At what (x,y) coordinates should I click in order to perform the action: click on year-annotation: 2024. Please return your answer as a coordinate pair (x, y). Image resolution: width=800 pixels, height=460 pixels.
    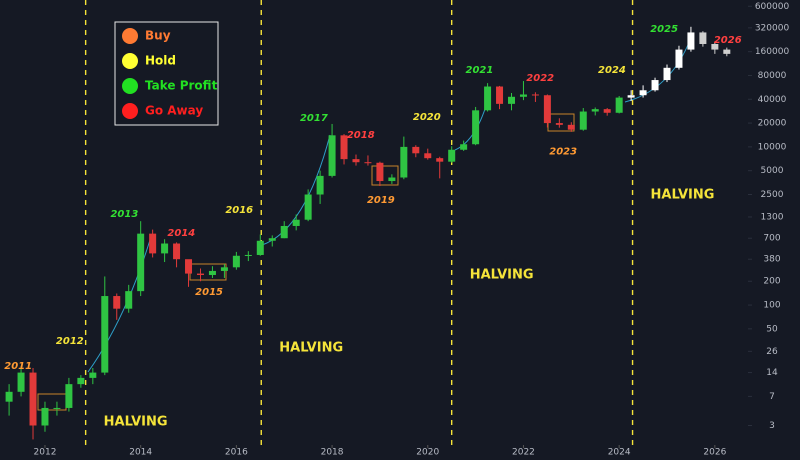
    Looking at the image, I should click on (612, 70).